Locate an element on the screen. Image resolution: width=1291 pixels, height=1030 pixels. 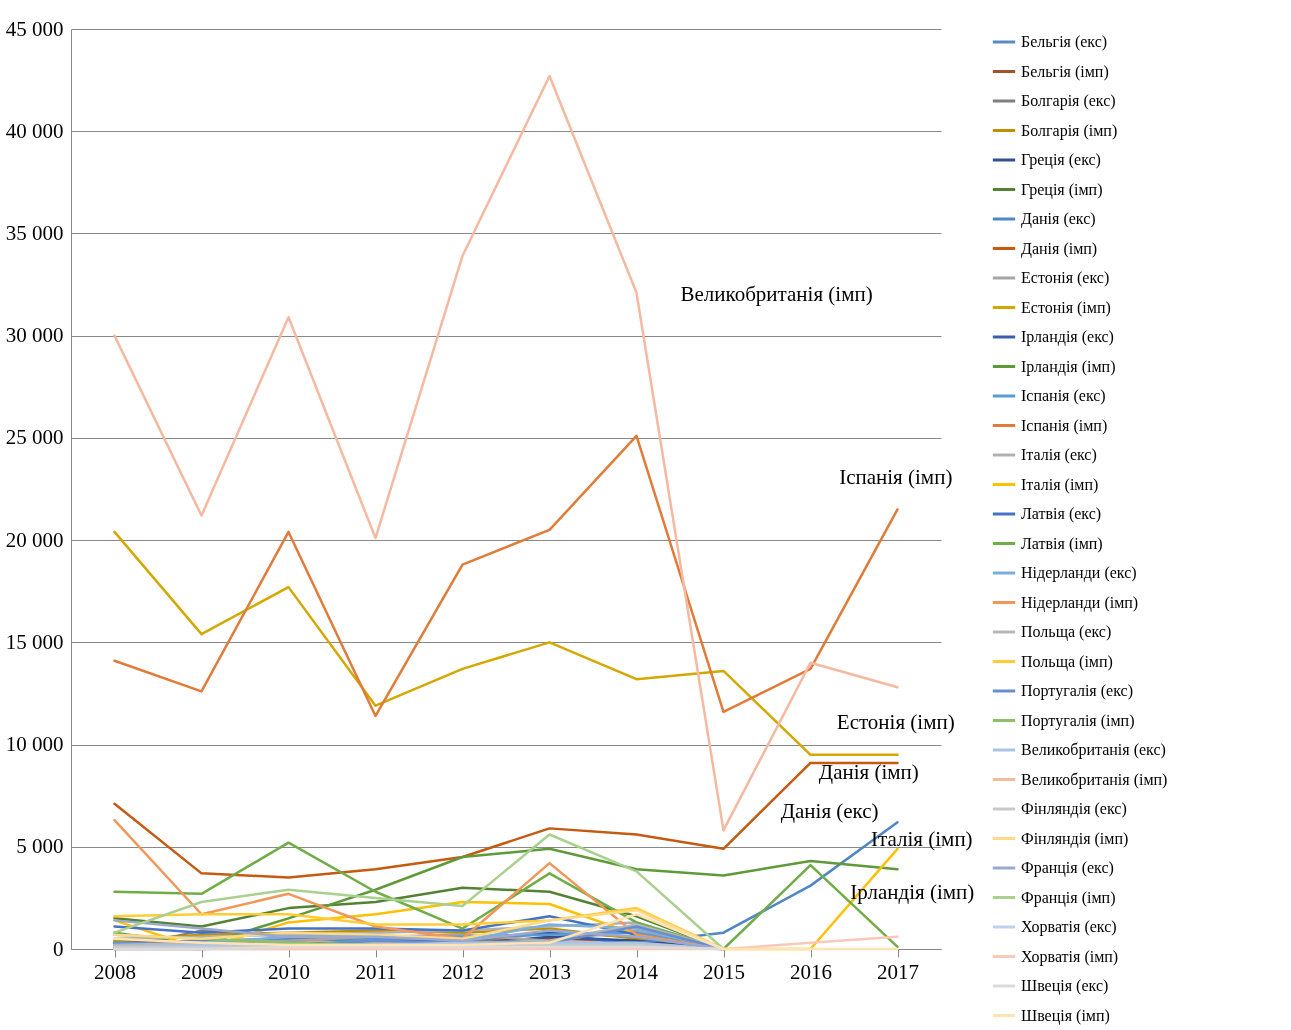
legend-label: Іспанія (імп) is located at coordinates (1064, 425).